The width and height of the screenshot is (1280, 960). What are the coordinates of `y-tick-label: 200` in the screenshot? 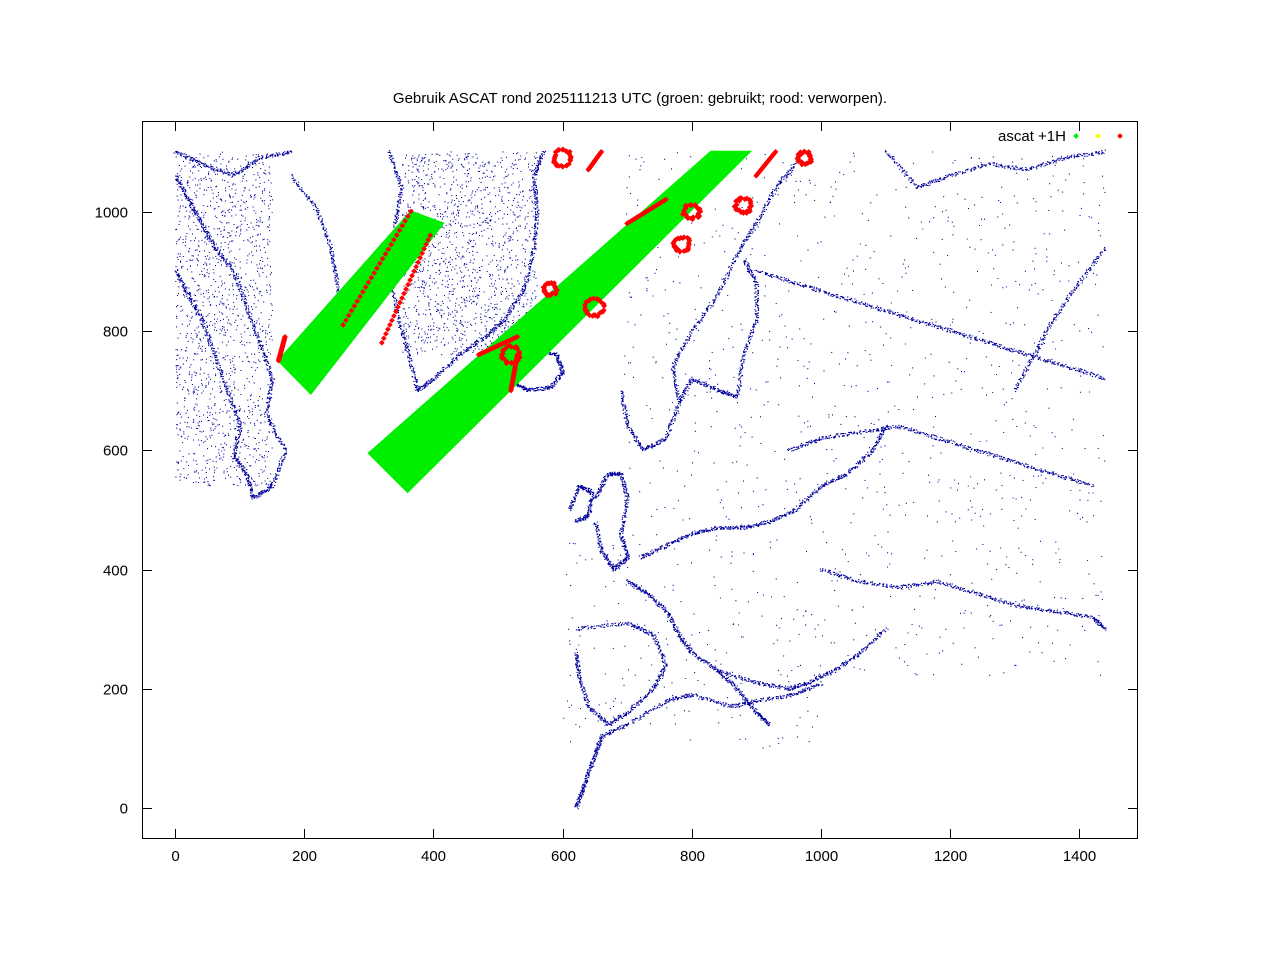 It's located at (115, 690).